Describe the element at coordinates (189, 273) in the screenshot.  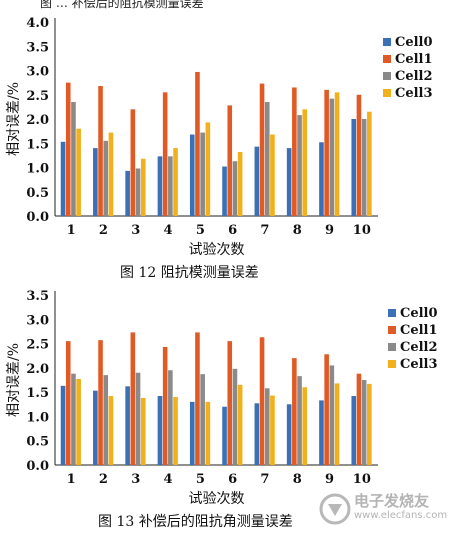
I see `chart1-caption: 图 12 阻抗模测量误差` at that location.